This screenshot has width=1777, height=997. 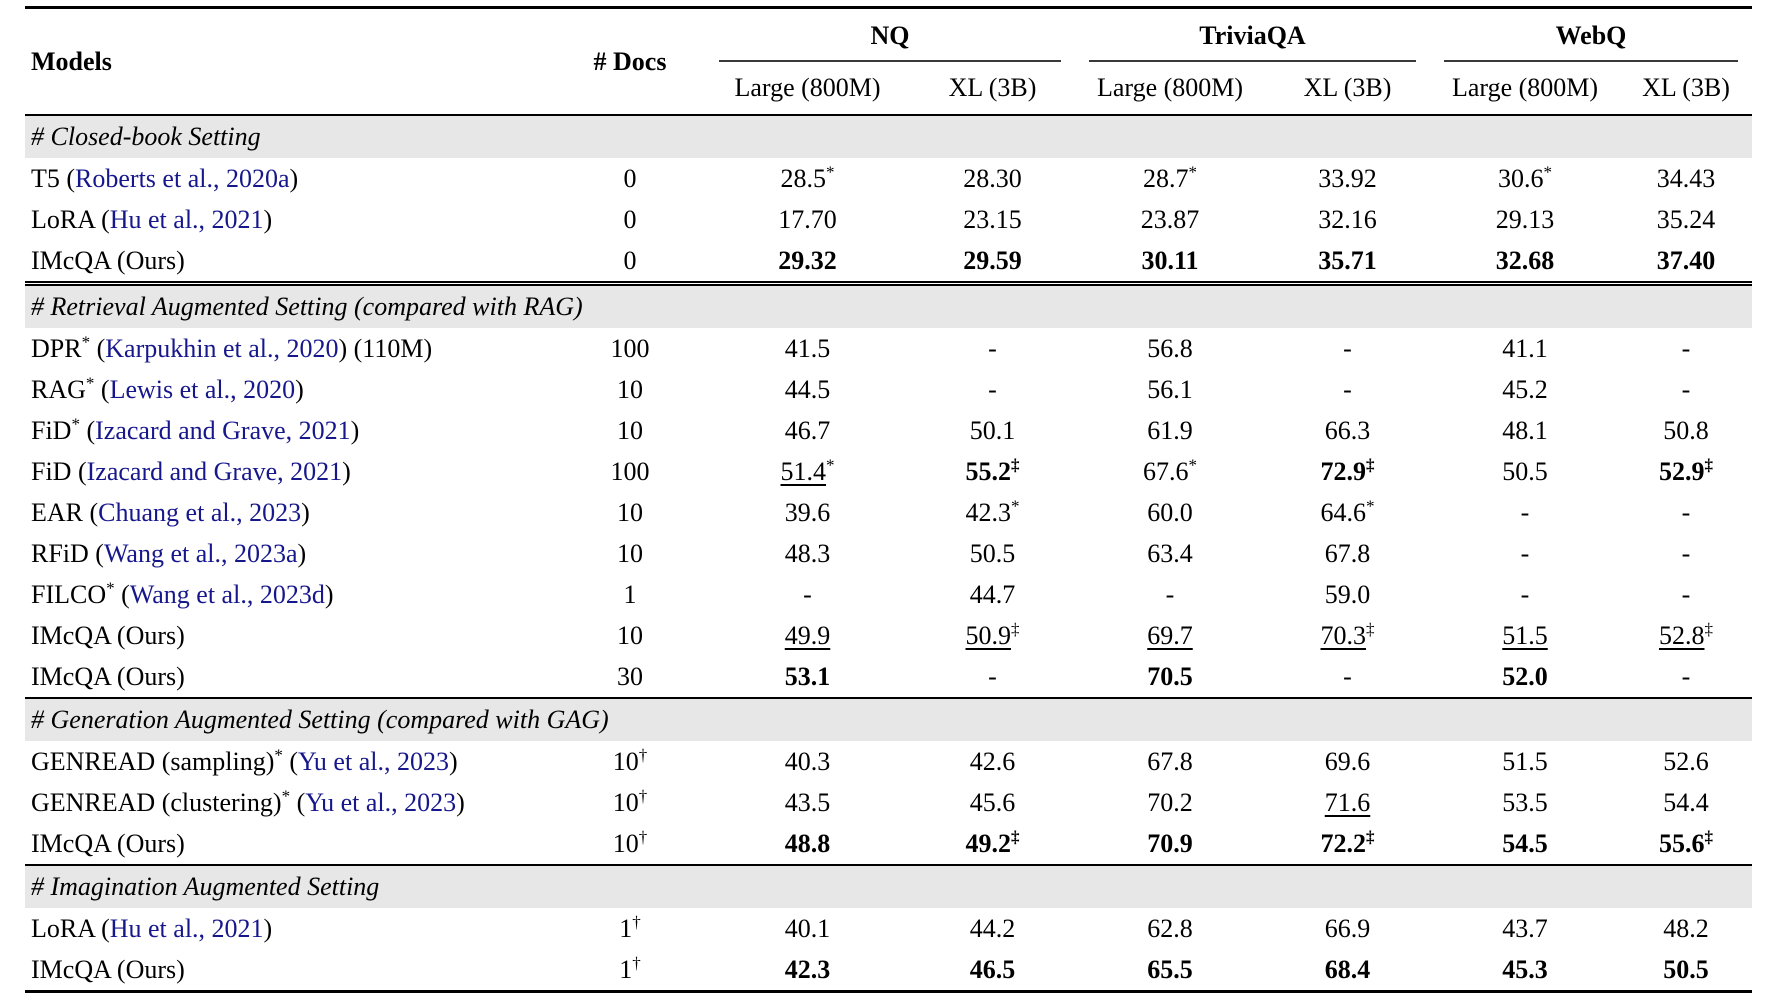 I want to click on value-cell: 48.8, so click(x=807, y=844).